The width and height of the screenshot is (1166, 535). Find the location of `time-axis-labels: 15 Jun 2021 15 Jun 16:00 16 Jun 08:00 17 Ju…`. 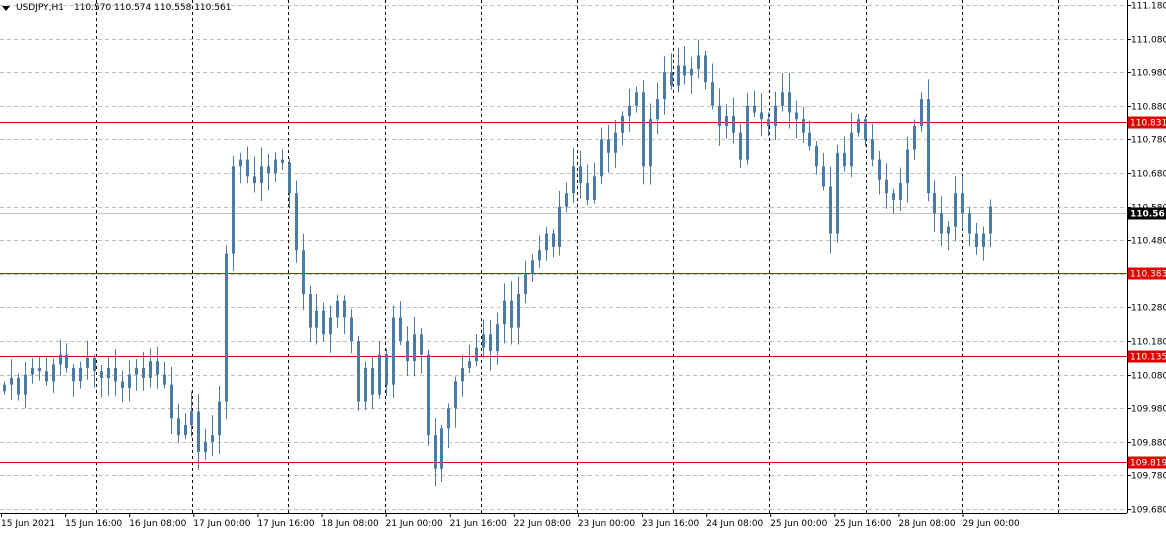

time-axis-labels: 15 Jun 2021 15 Jun 16:00 16 Jun 08:00 17 Ju… is located at coordinates (510, 521).